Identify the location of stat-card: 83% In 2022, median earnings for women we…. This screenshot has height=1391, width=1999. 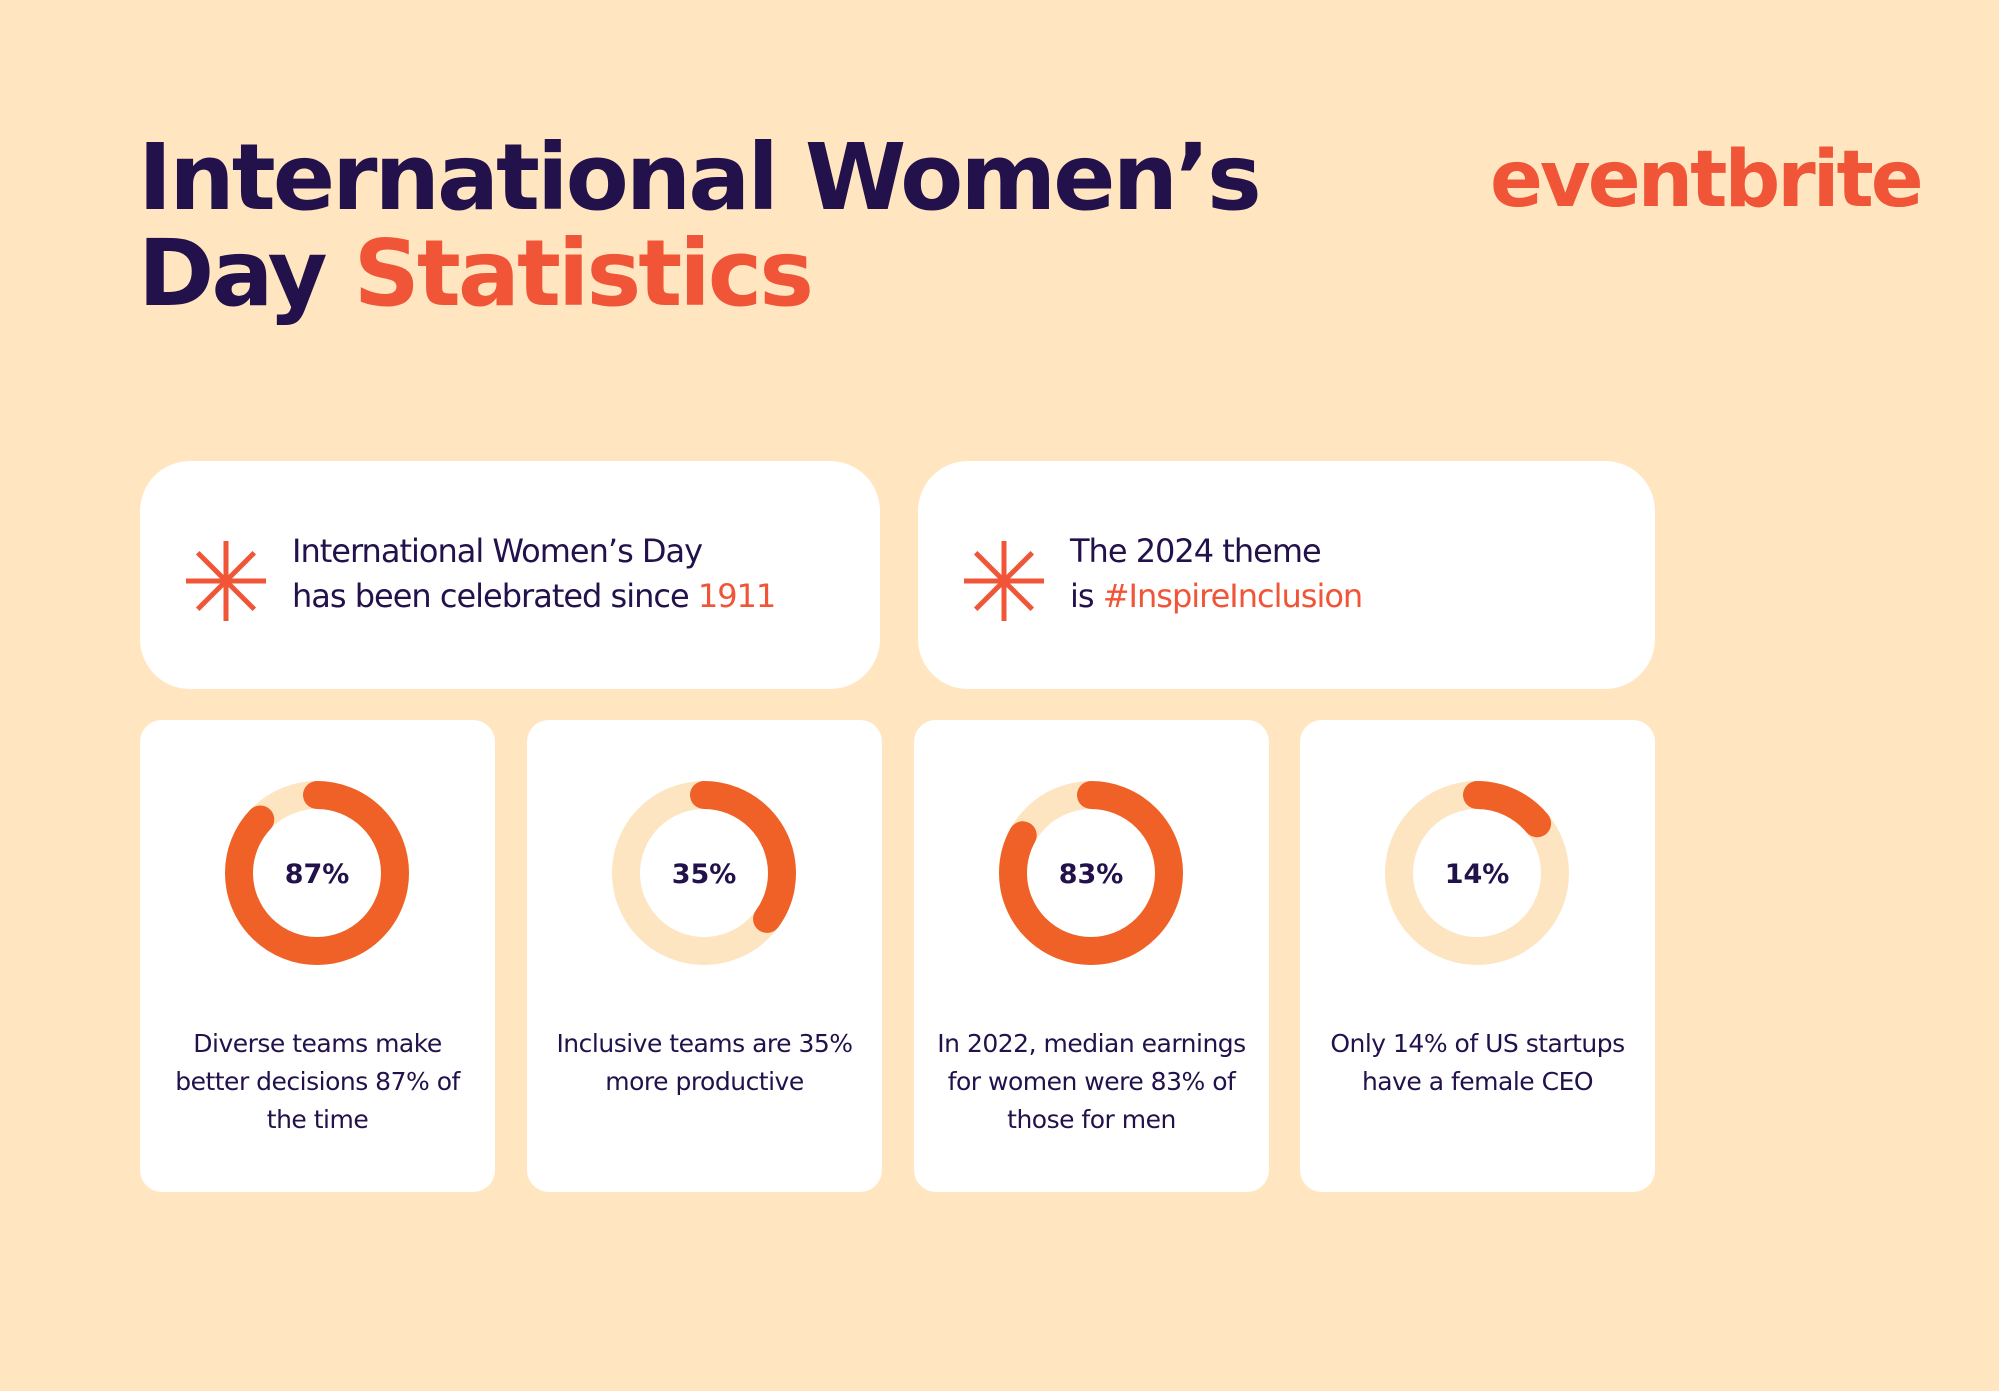
(1091, 956).